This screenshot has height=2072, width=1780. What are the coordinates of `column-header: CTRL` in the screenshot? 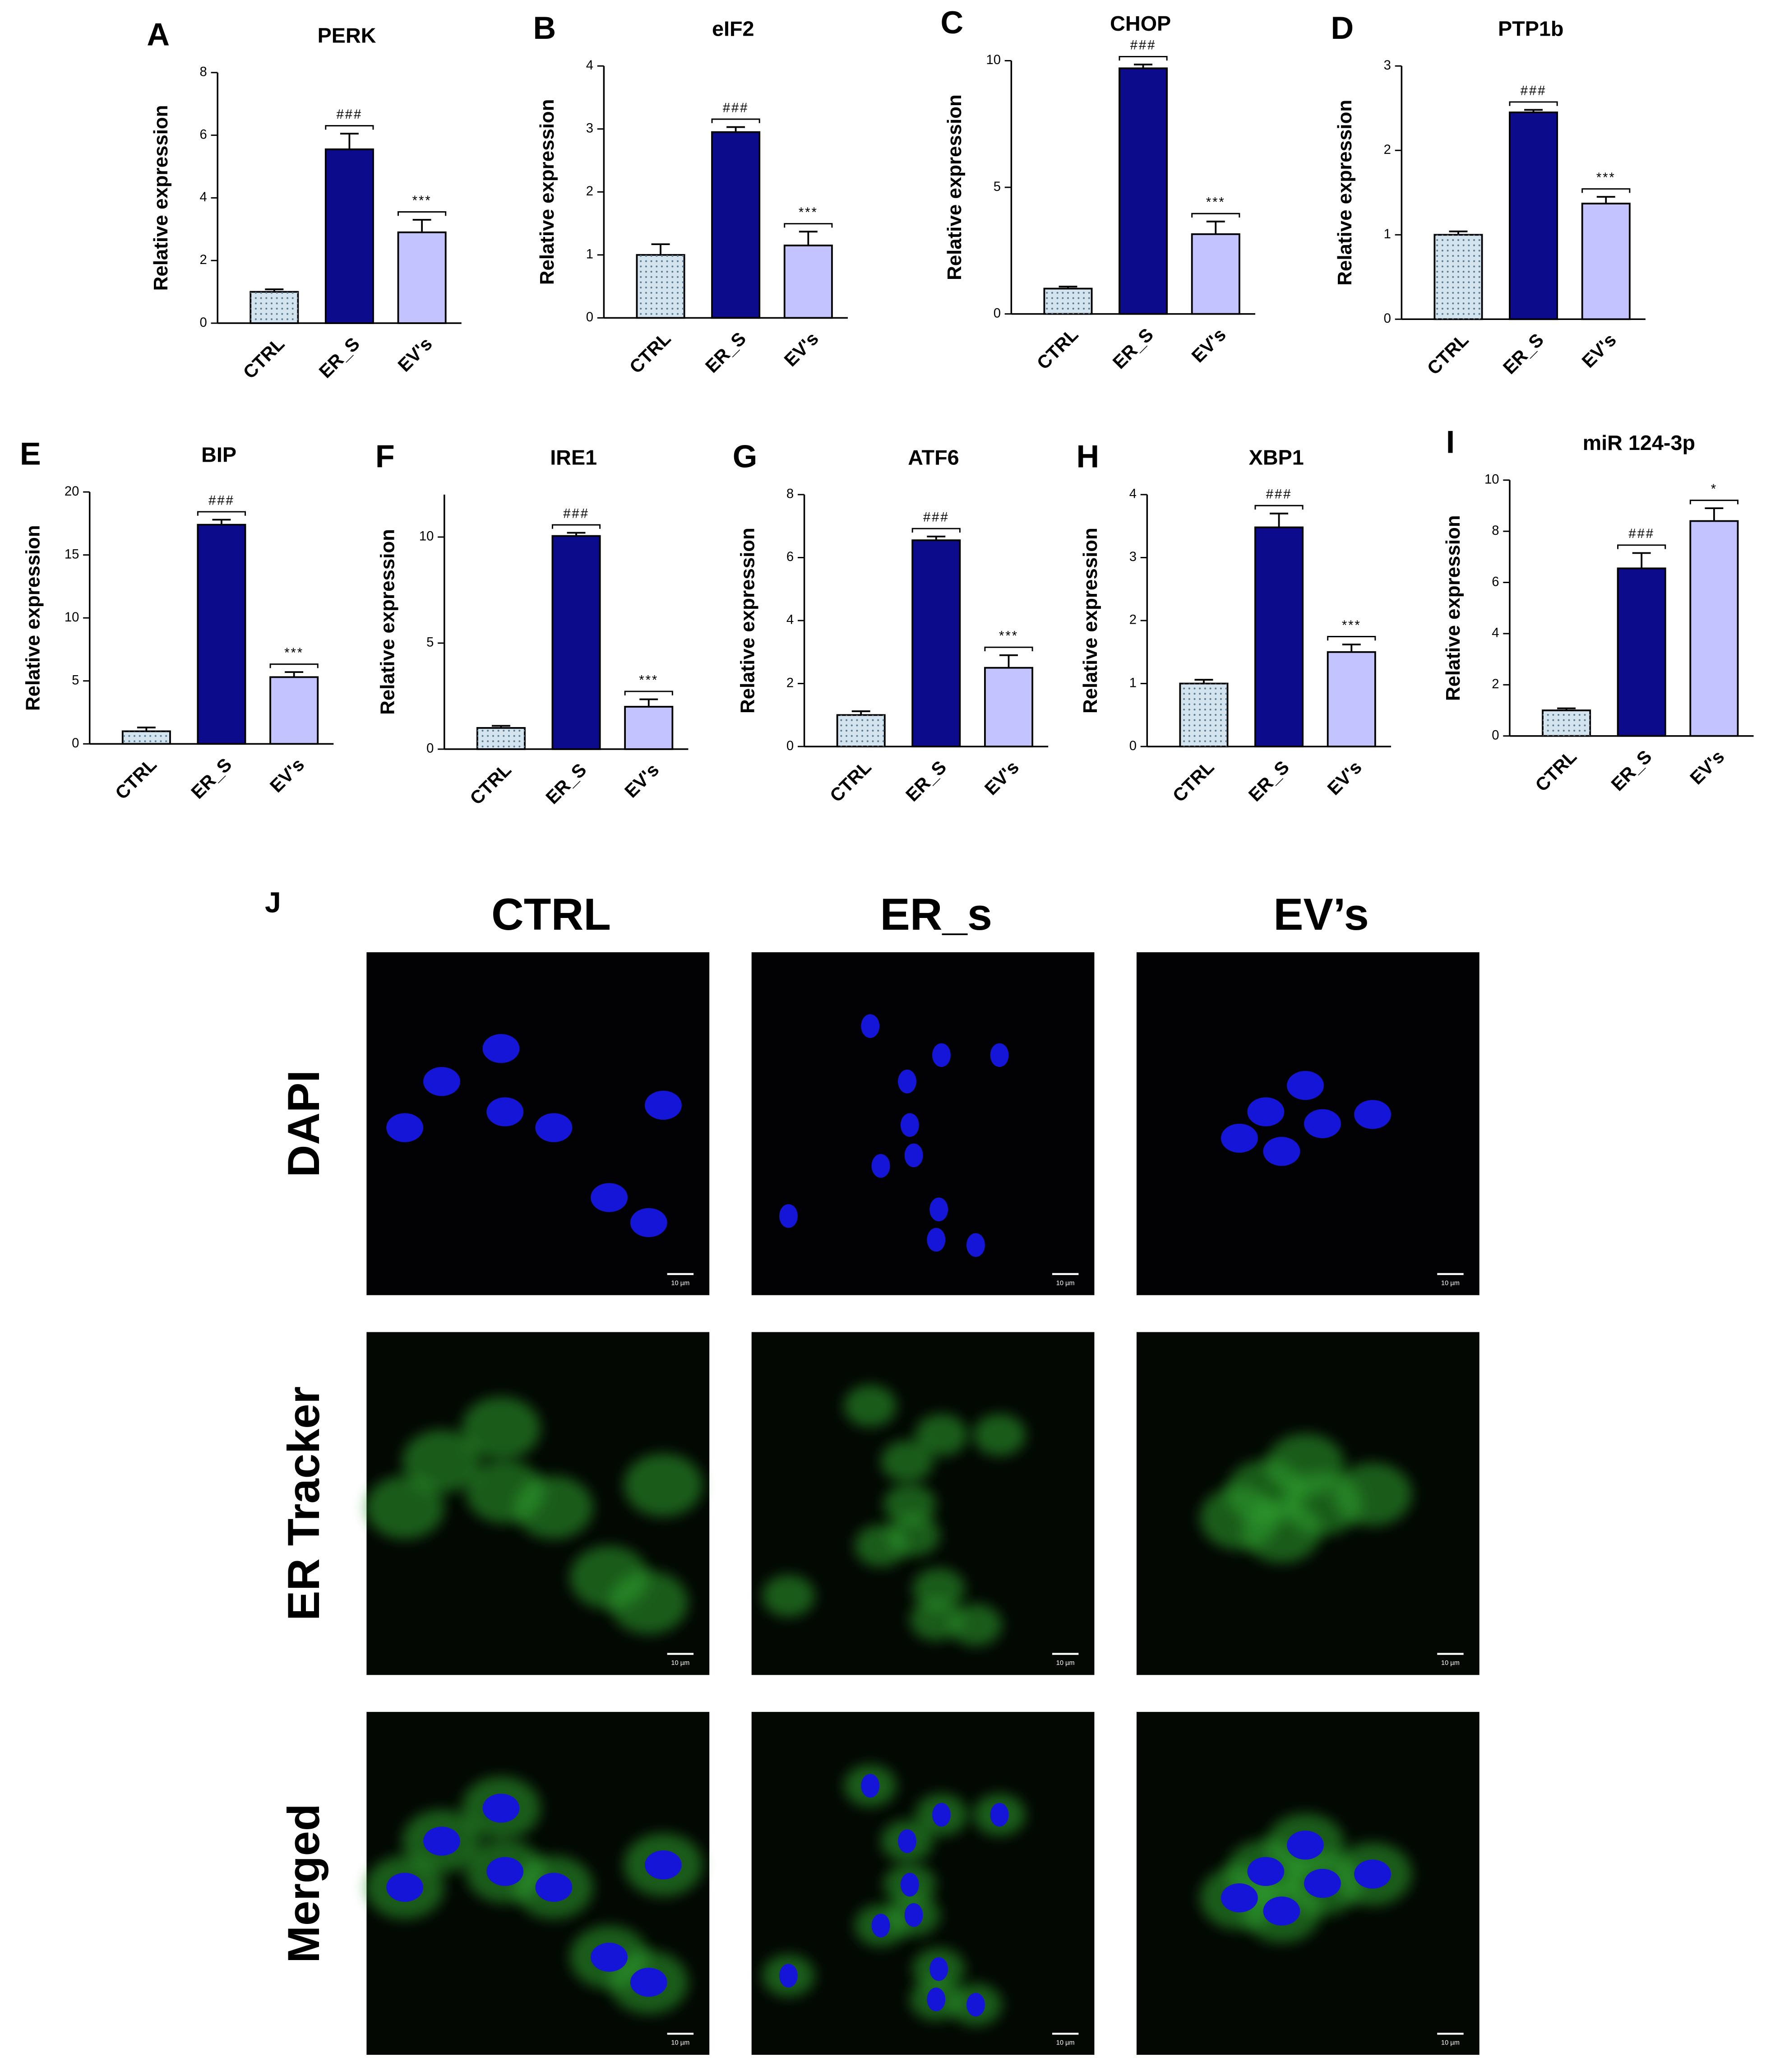 It's located at (551, 915).